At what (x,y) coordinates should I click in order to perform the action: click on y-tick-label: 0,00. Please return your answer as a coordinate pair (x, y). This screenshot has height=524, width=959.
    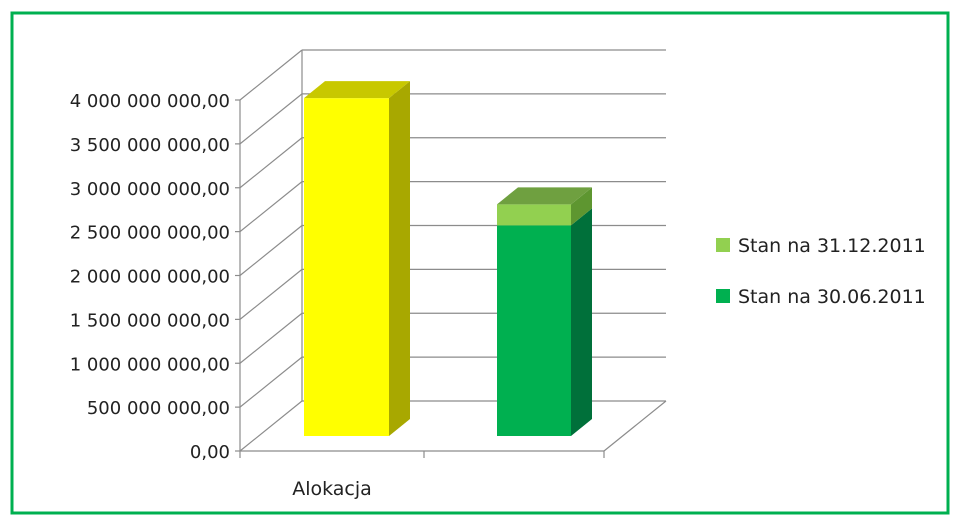
    Looking at the image, I should click on (210, 452).